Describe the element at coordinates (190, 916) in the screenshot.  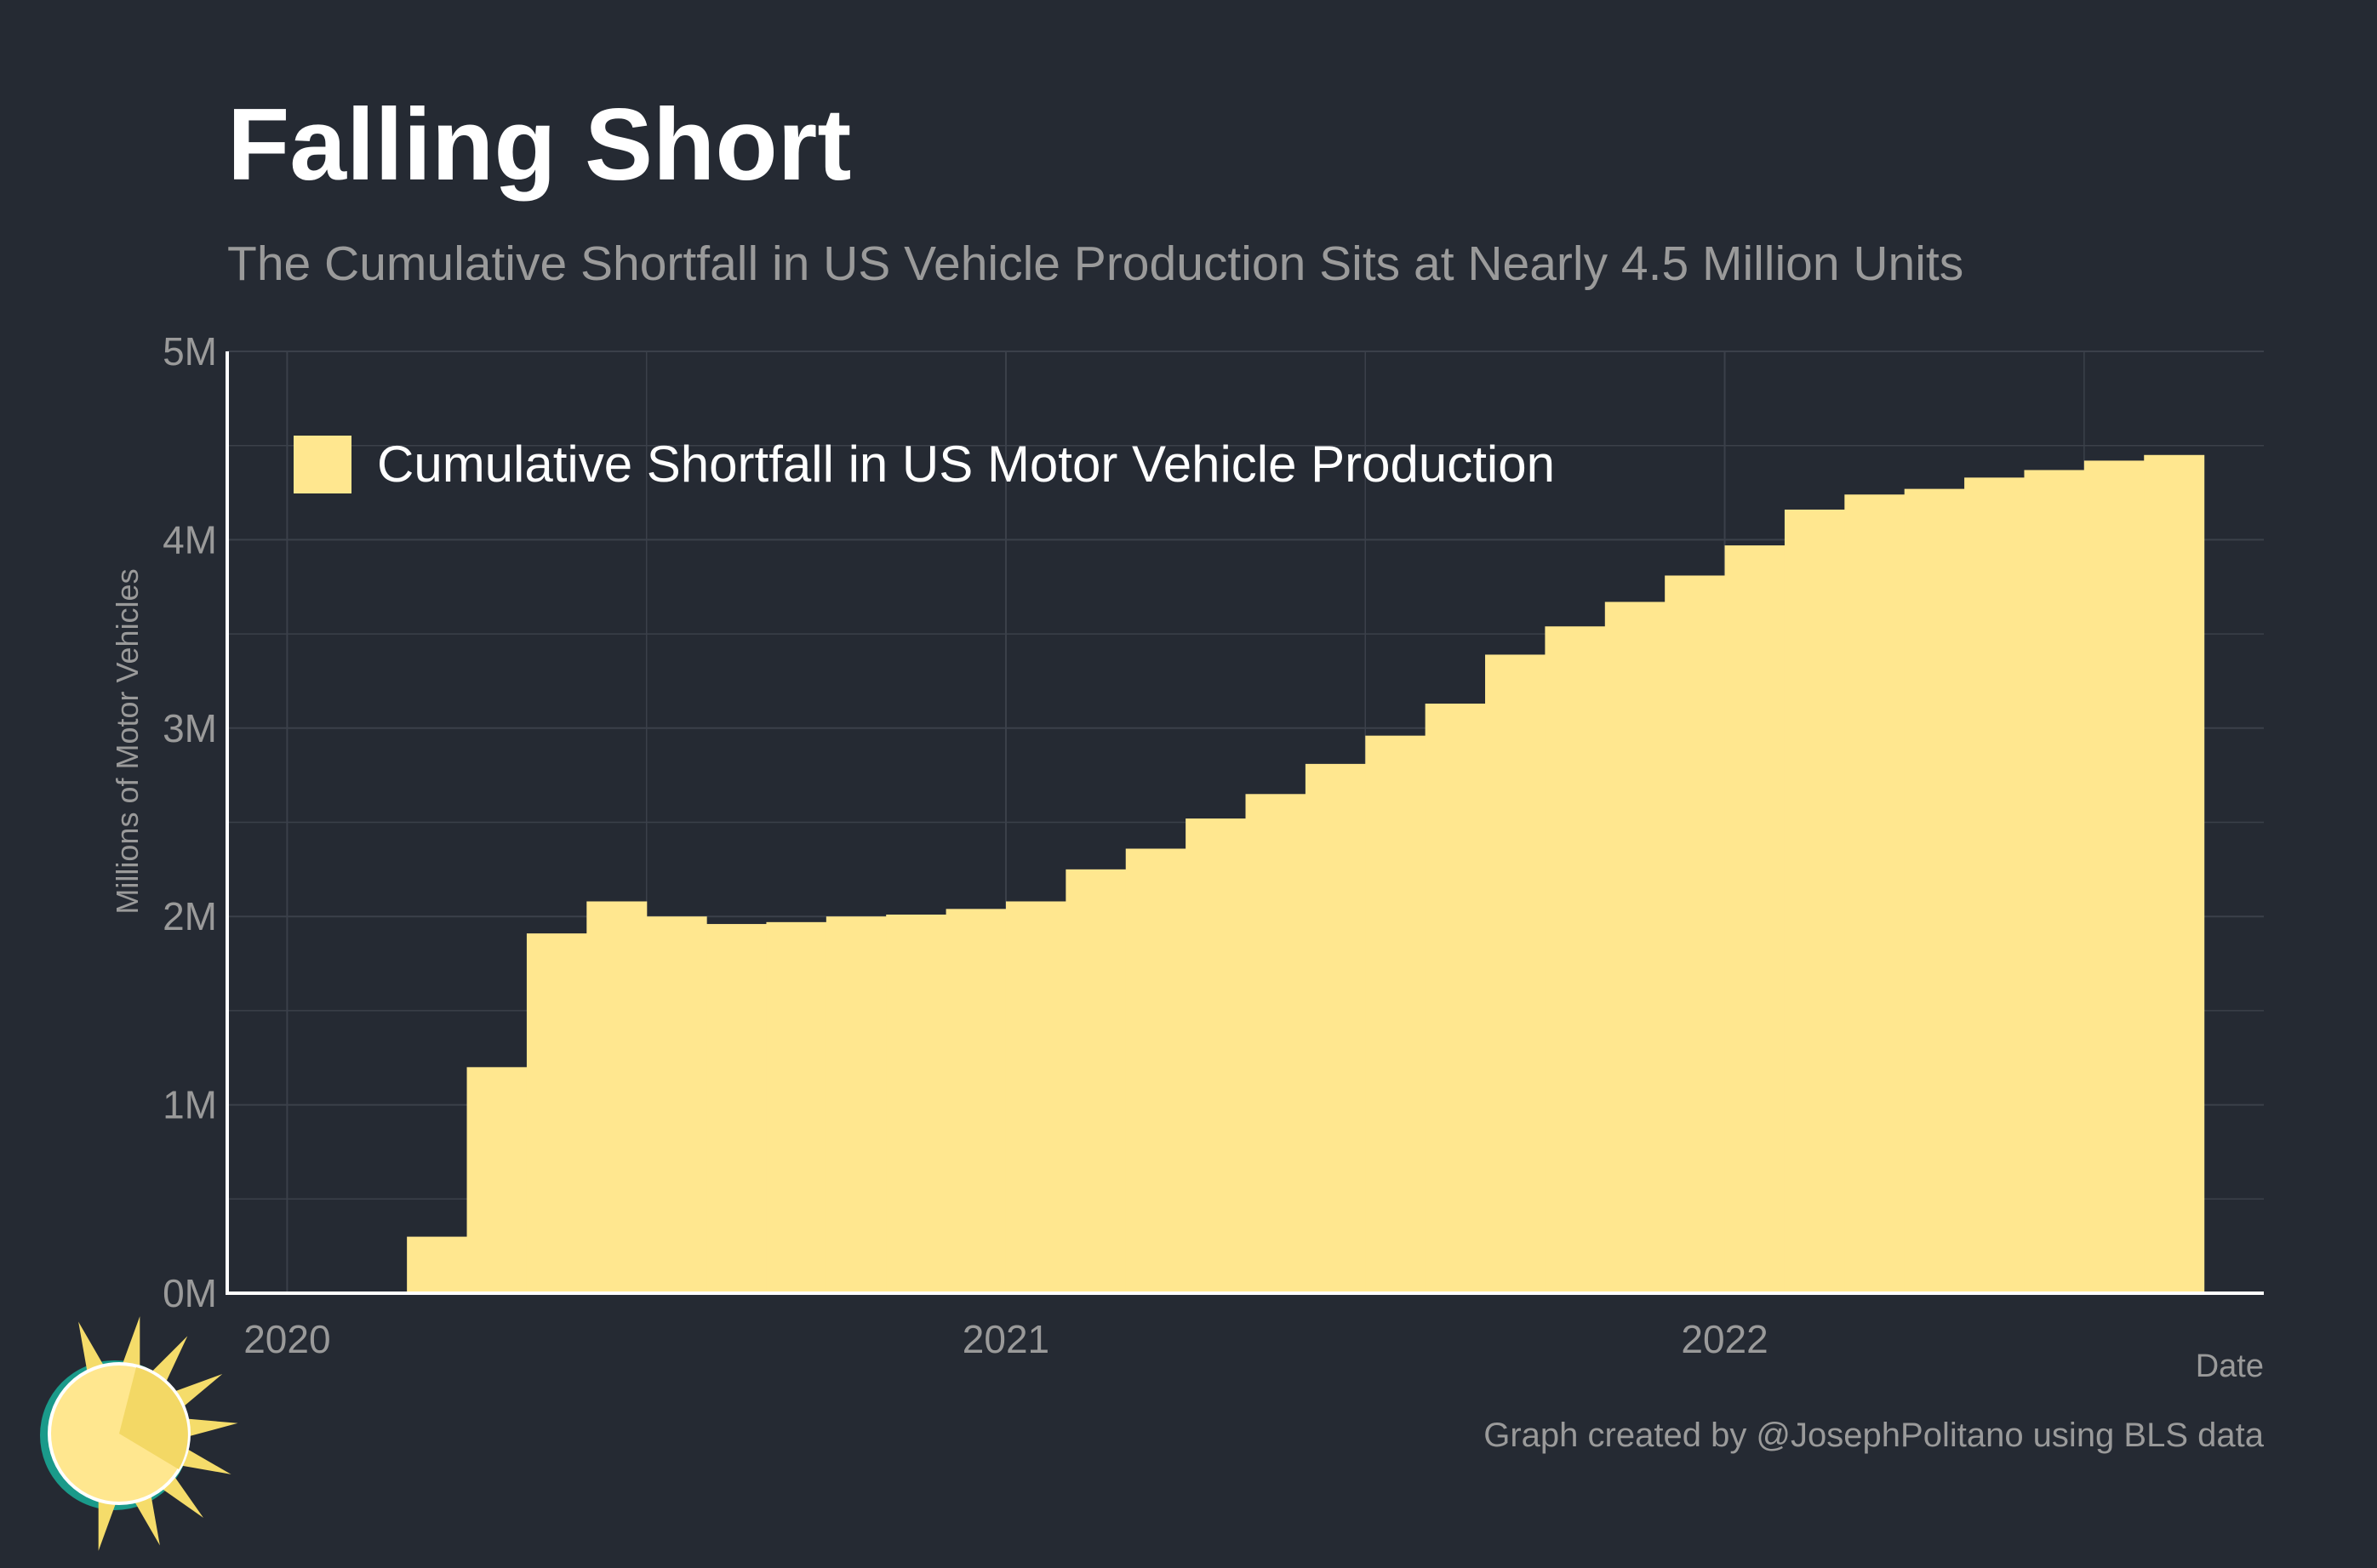
I see `y-tick-label: 2M` at that location.